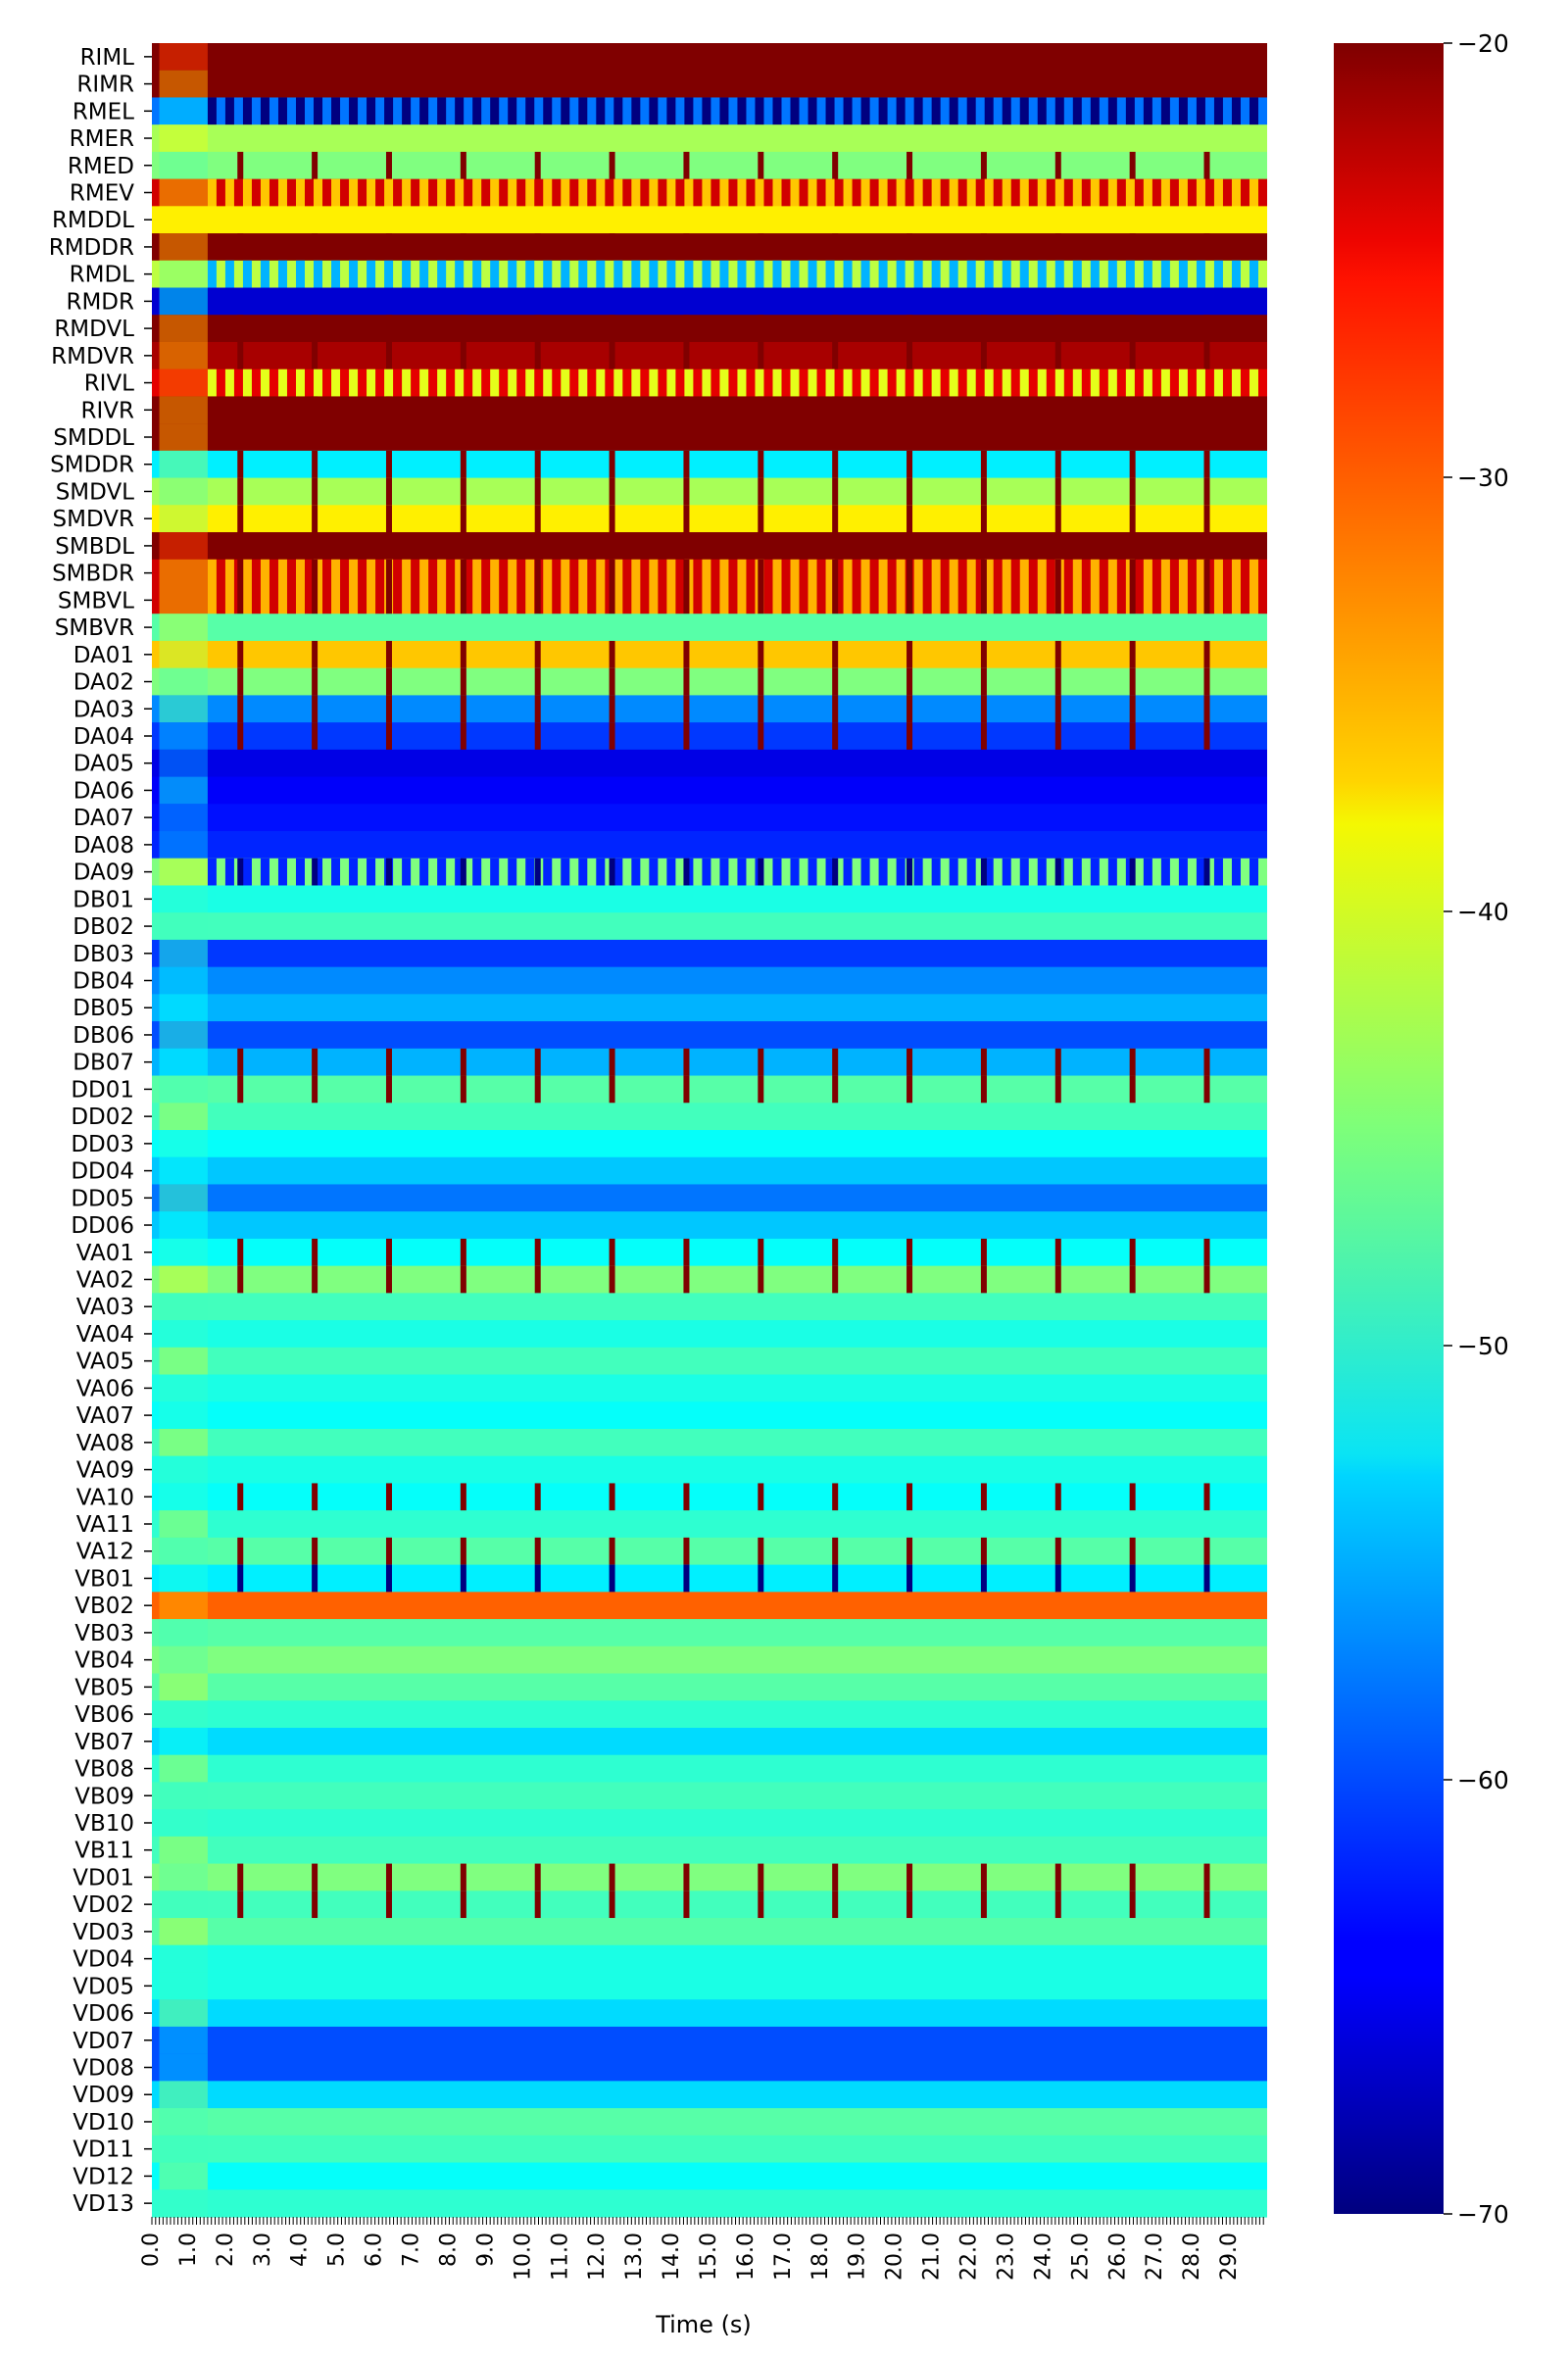 The image size is (1568, 2357). Describe the element at coordinates (709, 1932) in the screenshot. I see `heatmap-row-VD03` at that location.